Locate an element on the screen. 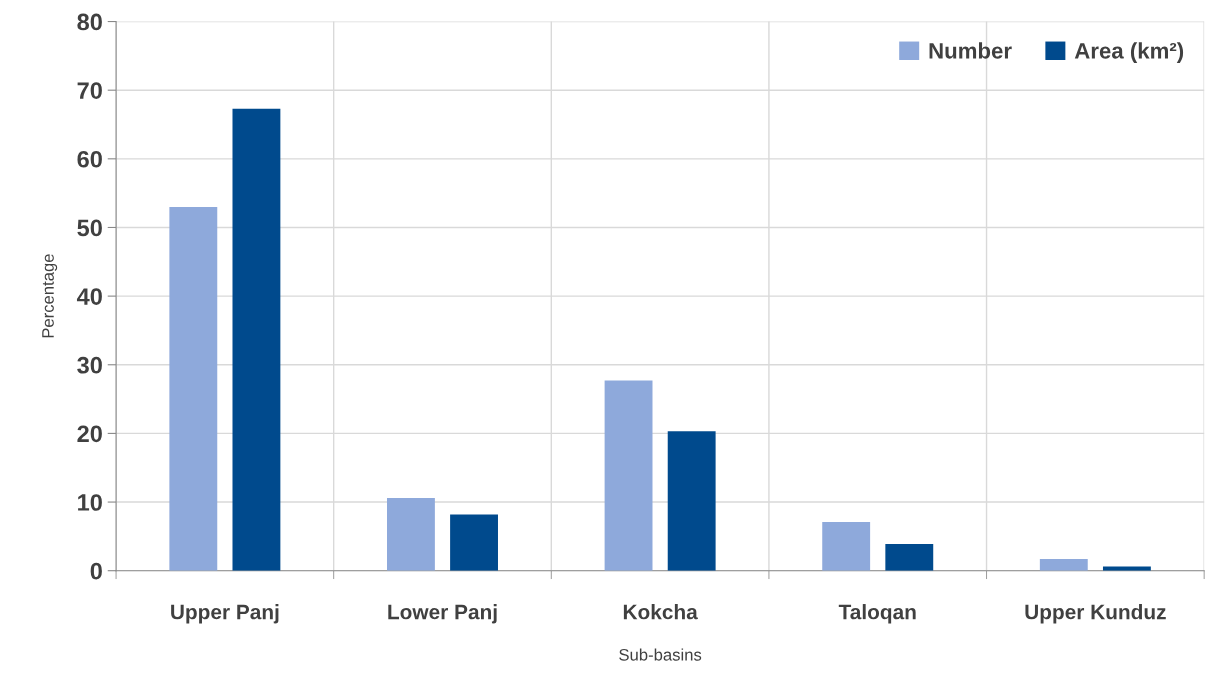  y-tick-label: 60 is located at coordinates (89, 159).